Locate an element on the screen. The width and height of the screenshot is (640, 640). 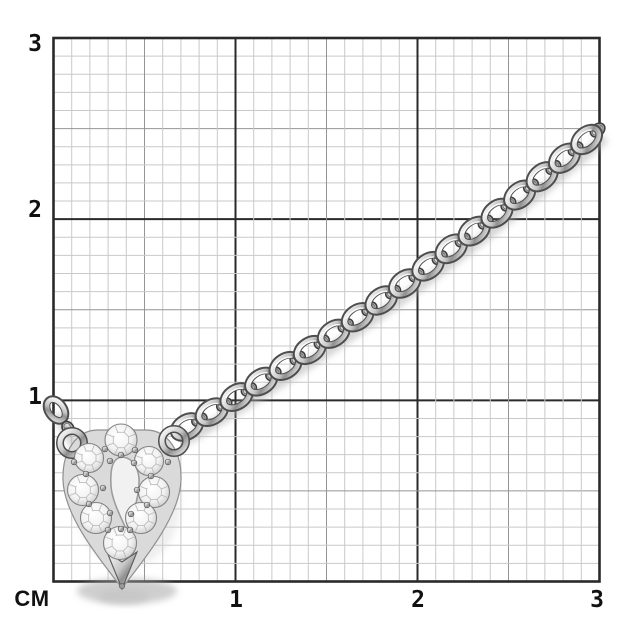
y-axis-label-2: 2 is located at coordinates (35, 210).